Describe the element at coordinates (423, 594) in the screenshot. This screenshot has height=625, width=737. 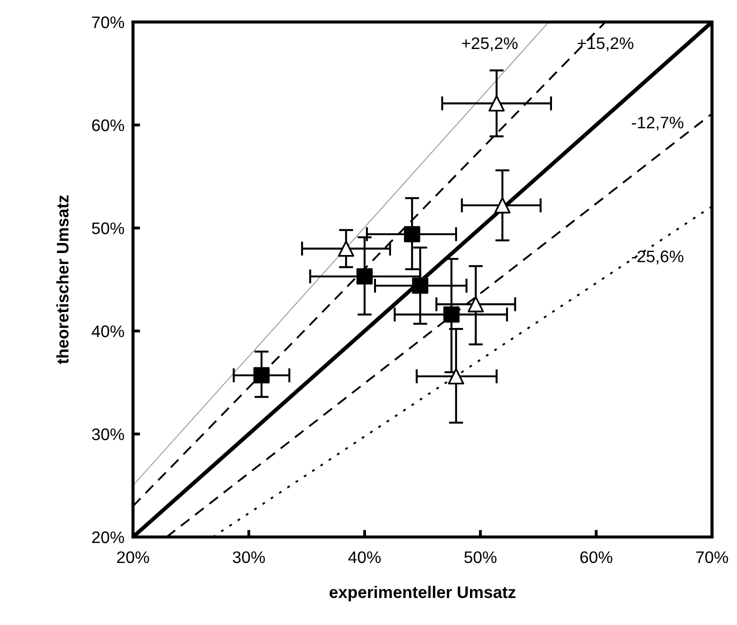
I see `x-axis-title: experimenteller Umsatz` at that location.